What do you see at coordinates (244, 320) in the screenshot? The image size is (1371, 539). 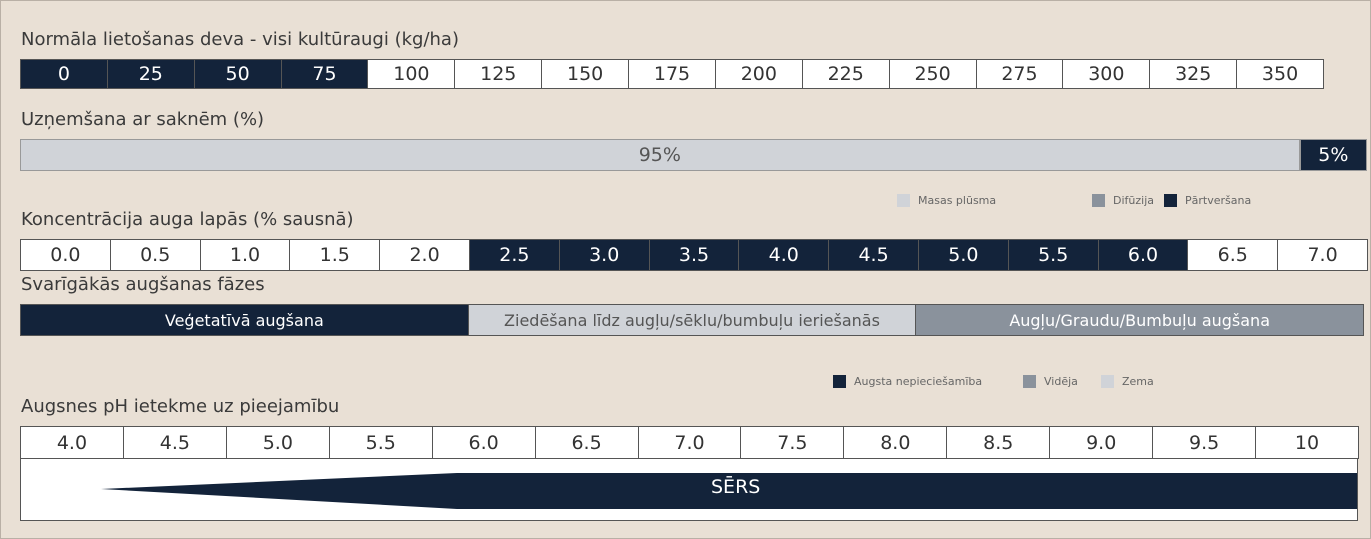 I see `cell: Veģetatīvā augšana` at bounding box center [244, 320].